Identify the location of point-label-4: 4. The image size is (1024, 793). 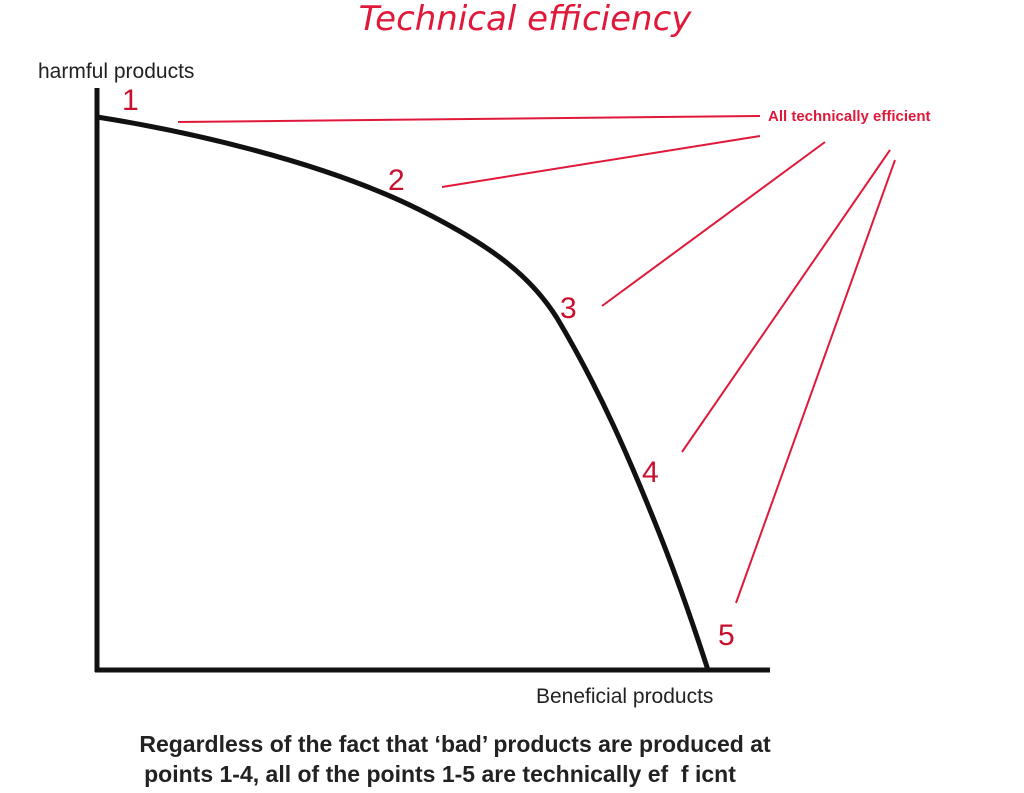
(650, 472).